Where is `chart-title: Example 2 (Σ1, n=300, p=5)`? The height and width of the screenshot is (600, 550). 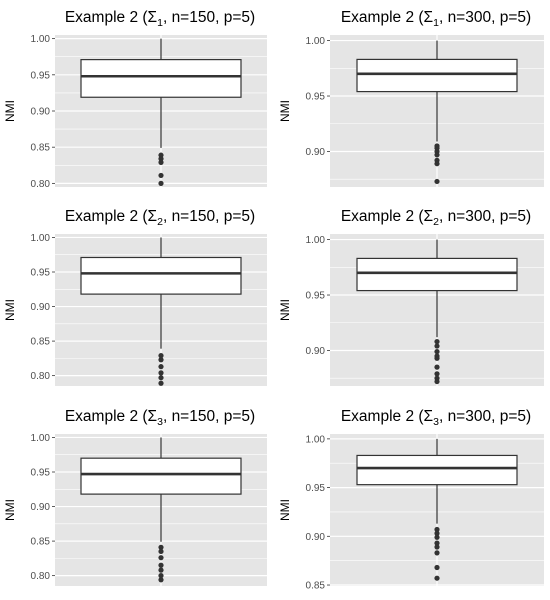 chart-title: Example 2 (Σ1, n=300, p=5) is located at coordinates (436, 19).